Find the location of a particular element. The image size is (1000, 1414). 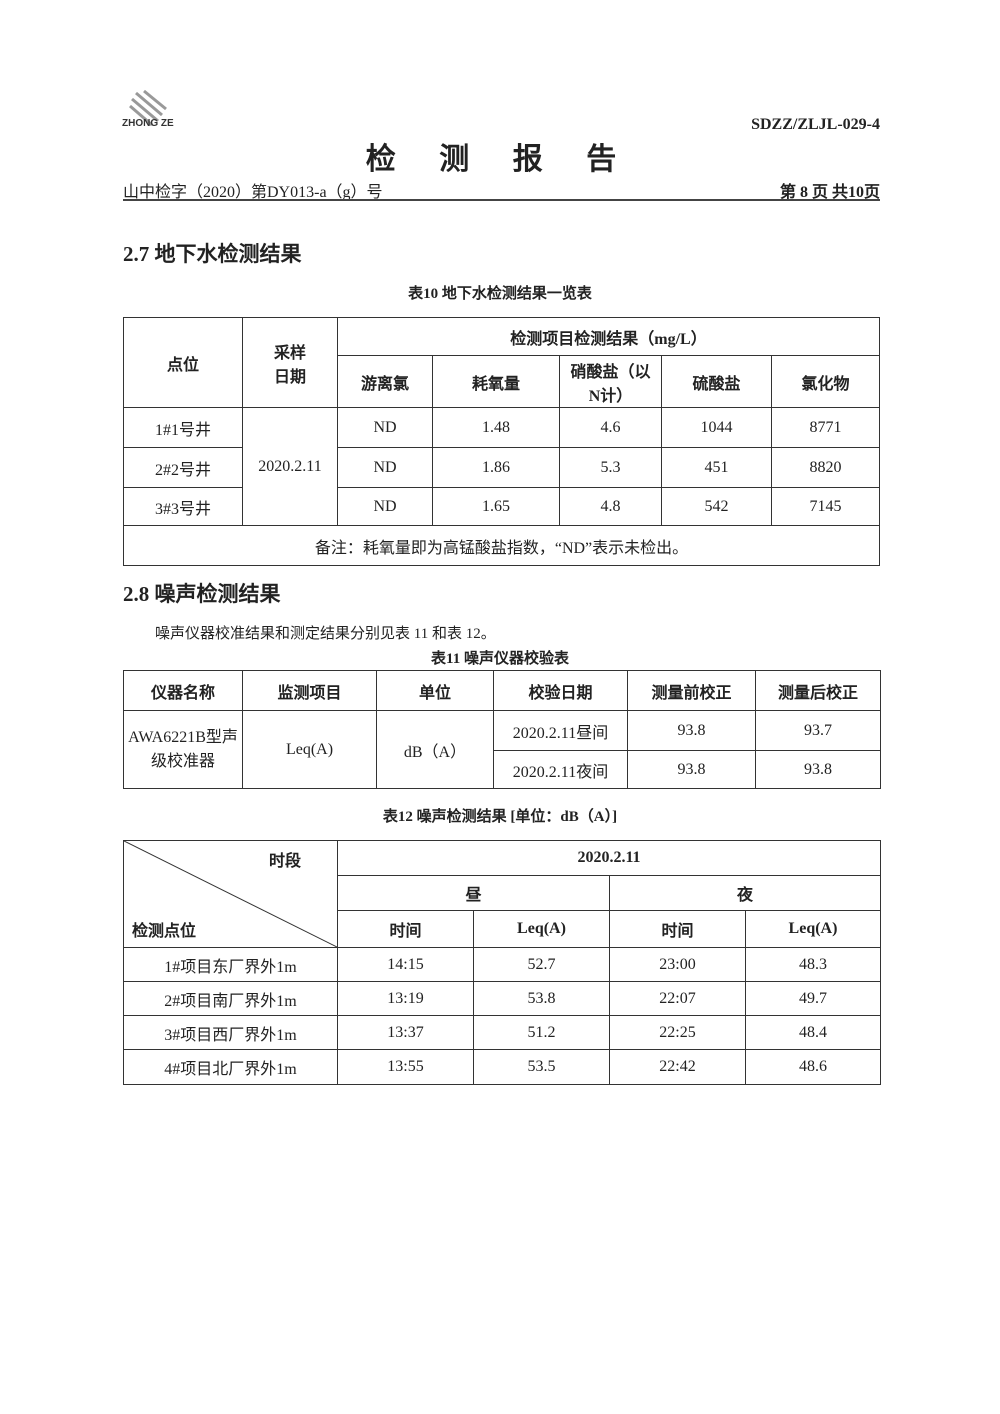

cell: 4.8 is located at coordinates (610, 506).